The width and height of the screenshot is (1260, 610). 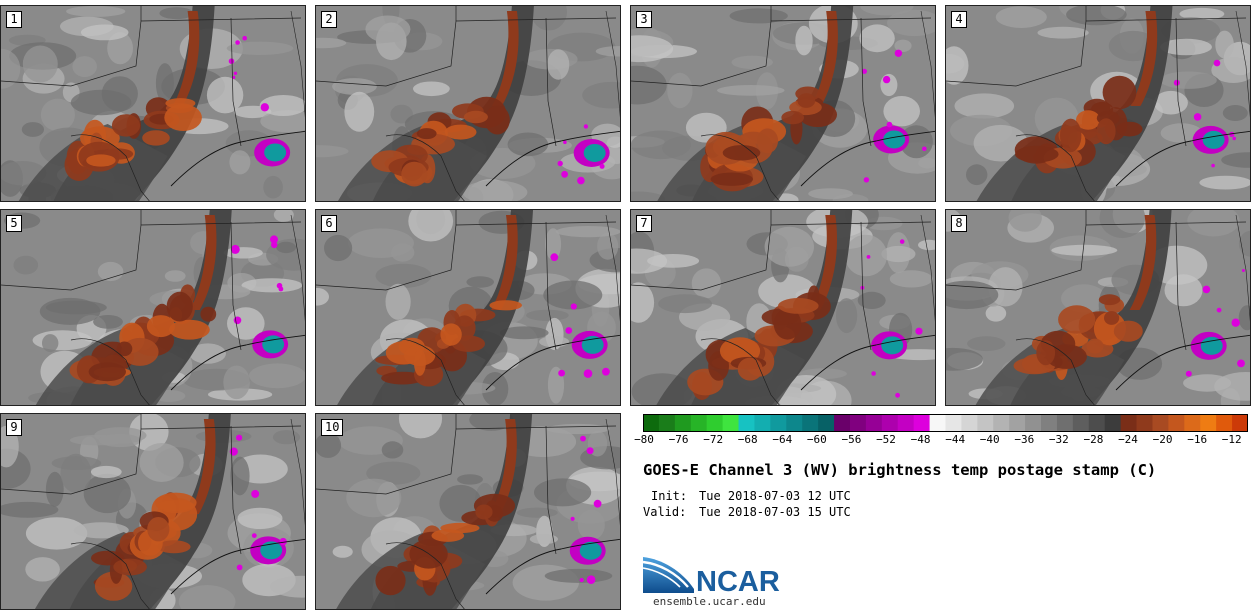 I want to click on colorbar-tick-label: −80, so click(x=644, y=439).